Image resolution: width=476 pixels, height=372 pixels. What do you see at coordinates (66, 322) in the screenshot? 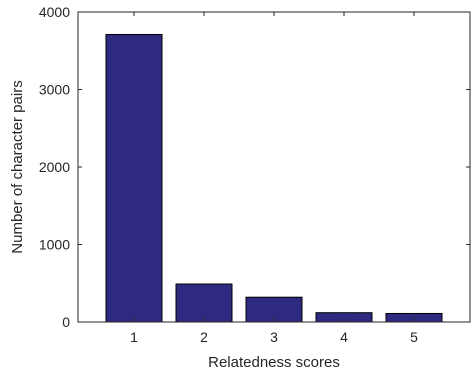
I see `y-tick-label: 0` at bounding box center [66, 322].